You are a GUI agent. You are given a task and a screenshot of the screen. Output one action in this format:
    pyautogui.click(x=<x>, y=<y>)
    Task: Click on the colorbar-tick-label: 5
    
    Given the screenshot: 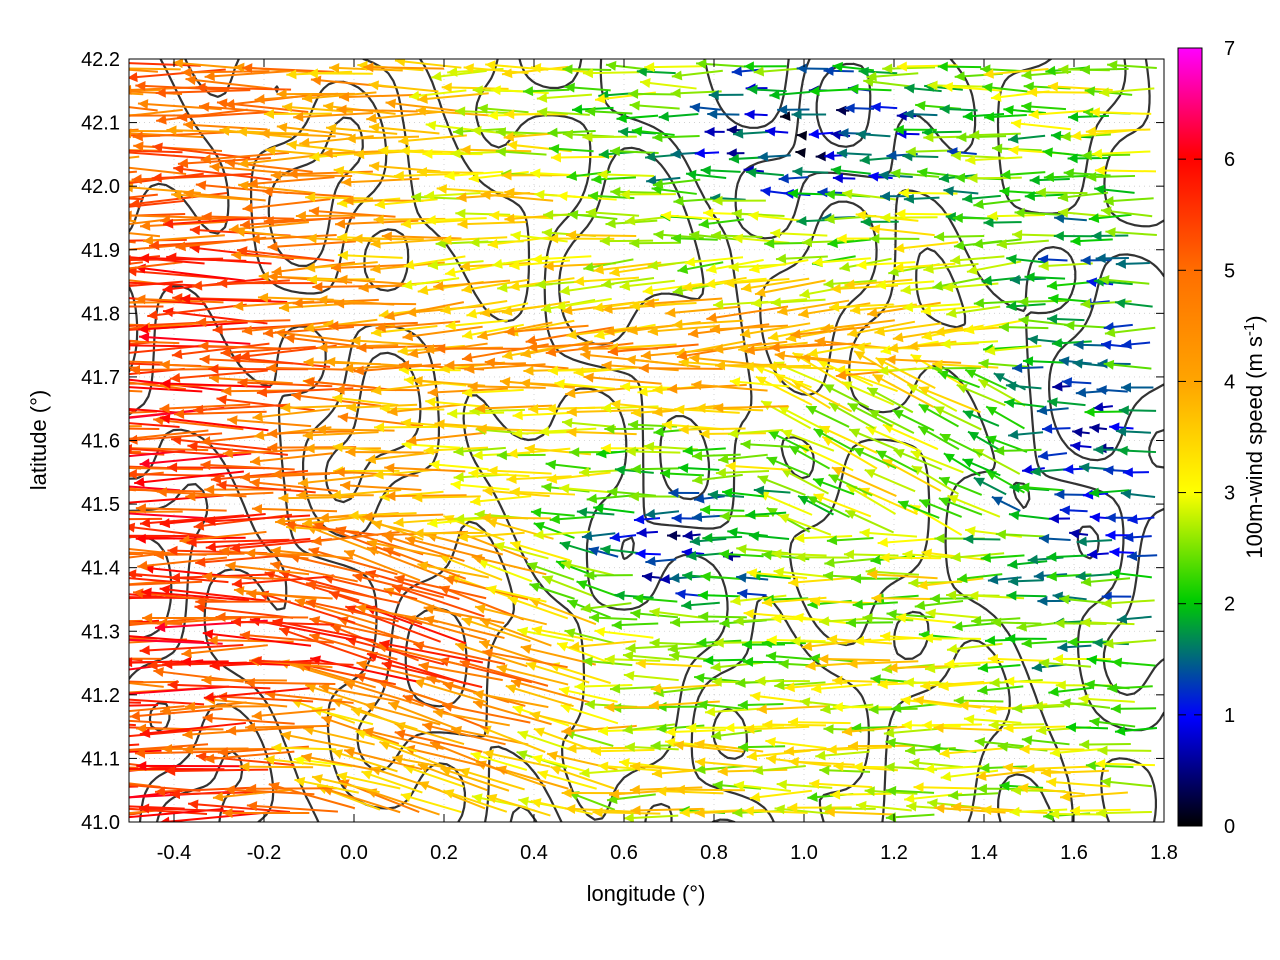 What is the action you would take?
    pyautogui.click(x=1229, y=271)
    